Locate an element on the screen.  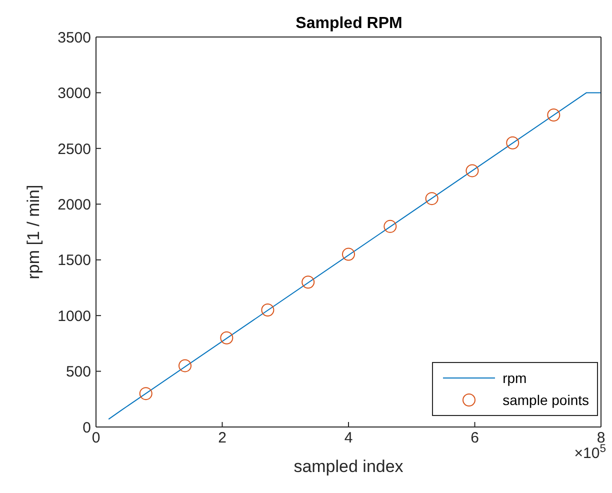
text: ×10$^{5}$ is located at coordinates (590, 452).